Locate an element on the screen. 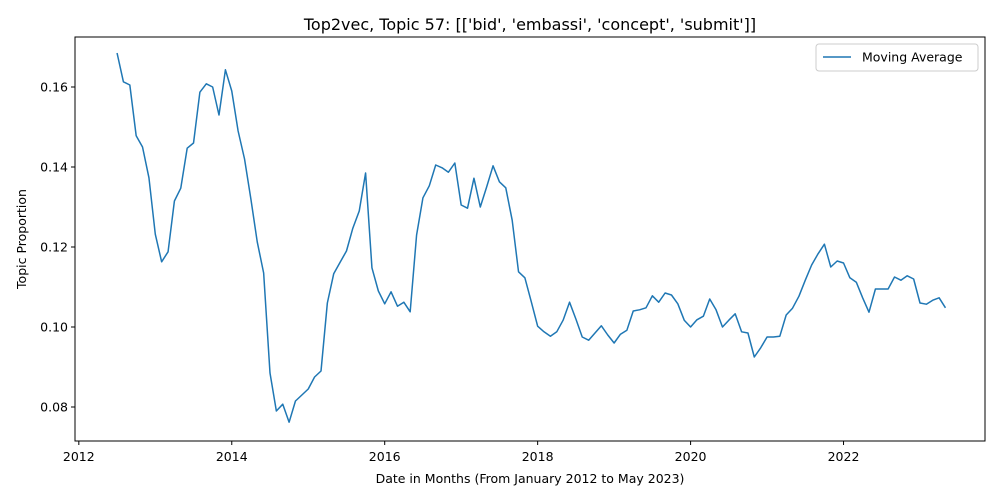 The height and width of the screenshot is (500, 1000). x-tick-label: 2014 is located at coordinates (232, 456).